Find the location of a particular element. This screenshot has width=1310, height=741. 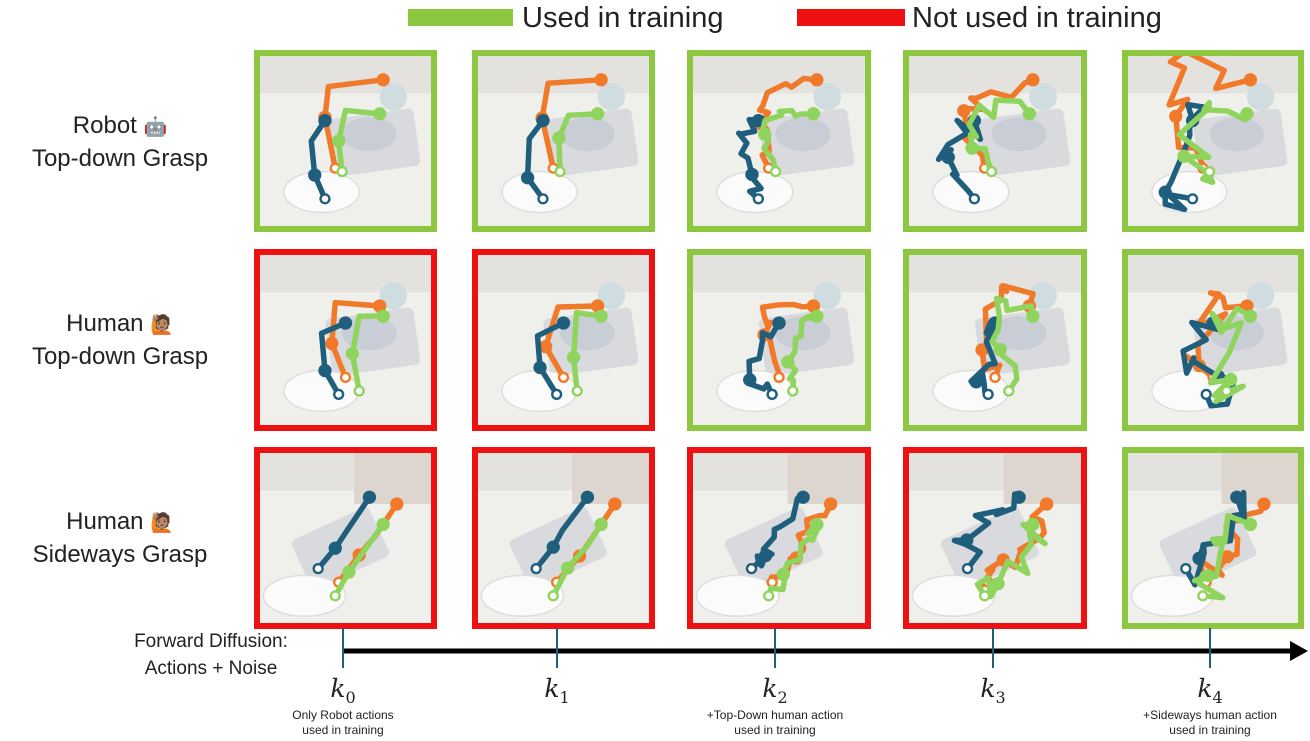

robot-icon: 🤖 is located at coordinates (155, 127).